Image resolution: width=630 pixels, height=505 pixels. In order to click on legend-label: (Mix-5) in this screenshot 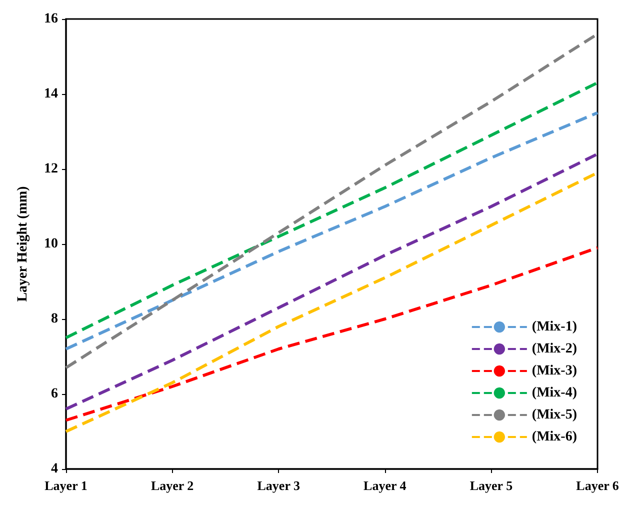, I will do `click(555, 415)`.